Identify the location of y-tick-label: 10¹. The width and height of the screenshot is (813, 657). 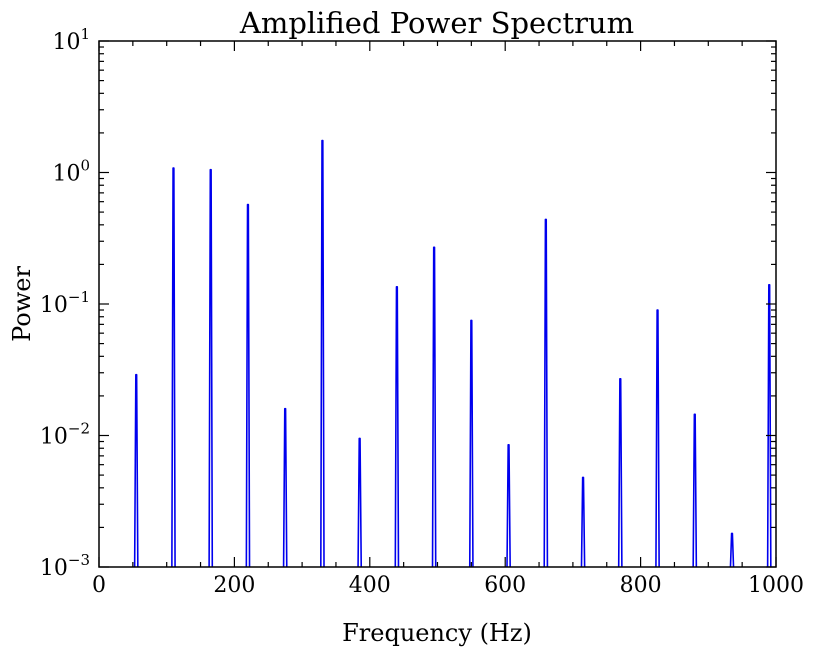
(71, 40).